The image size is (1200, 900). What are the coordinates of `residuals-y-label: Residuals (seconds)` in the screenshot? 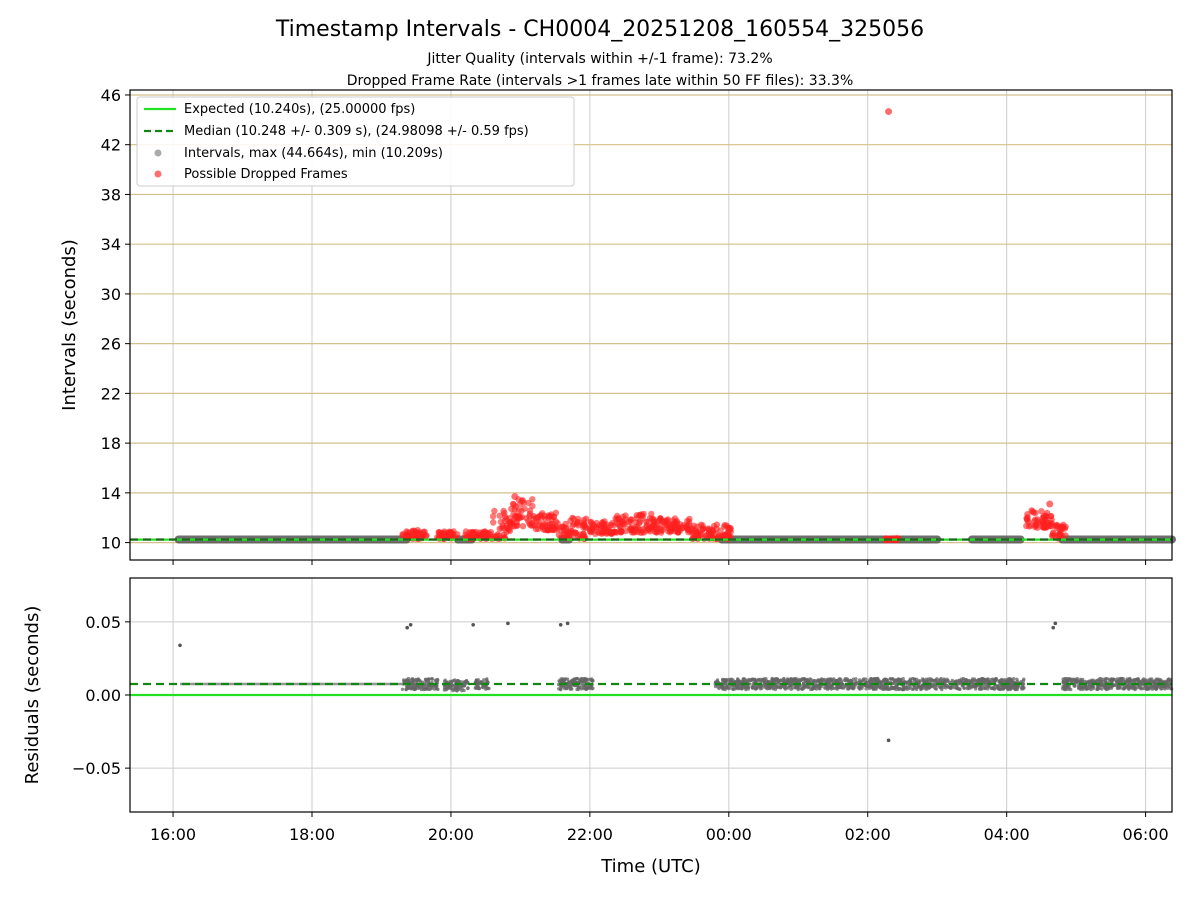 It's located at (32, 695).